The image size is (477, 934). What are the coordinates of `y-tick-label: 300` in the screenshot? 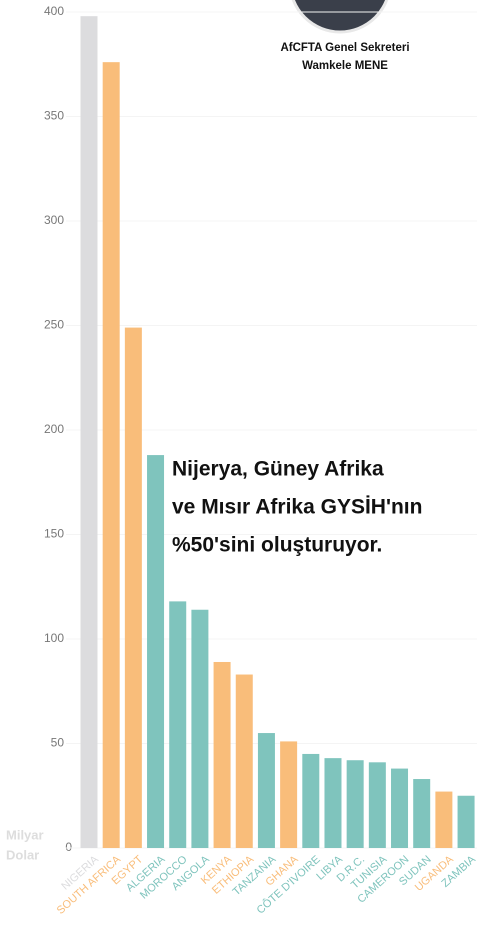 It's located at (54, 220).